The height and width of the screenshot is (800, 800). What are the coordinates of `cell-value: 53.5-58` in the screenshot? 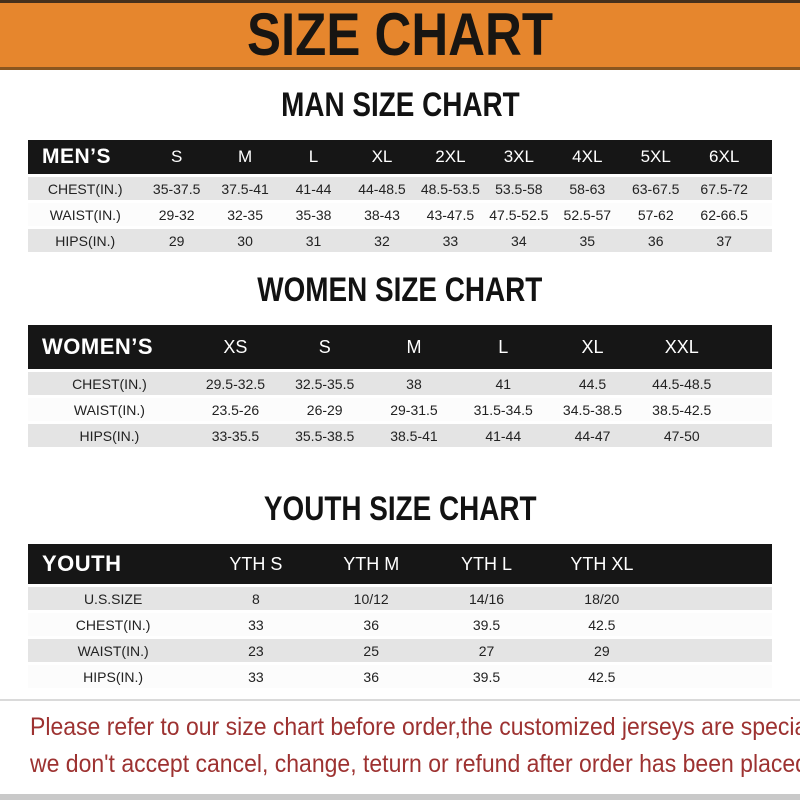 It's located at (519, 188).